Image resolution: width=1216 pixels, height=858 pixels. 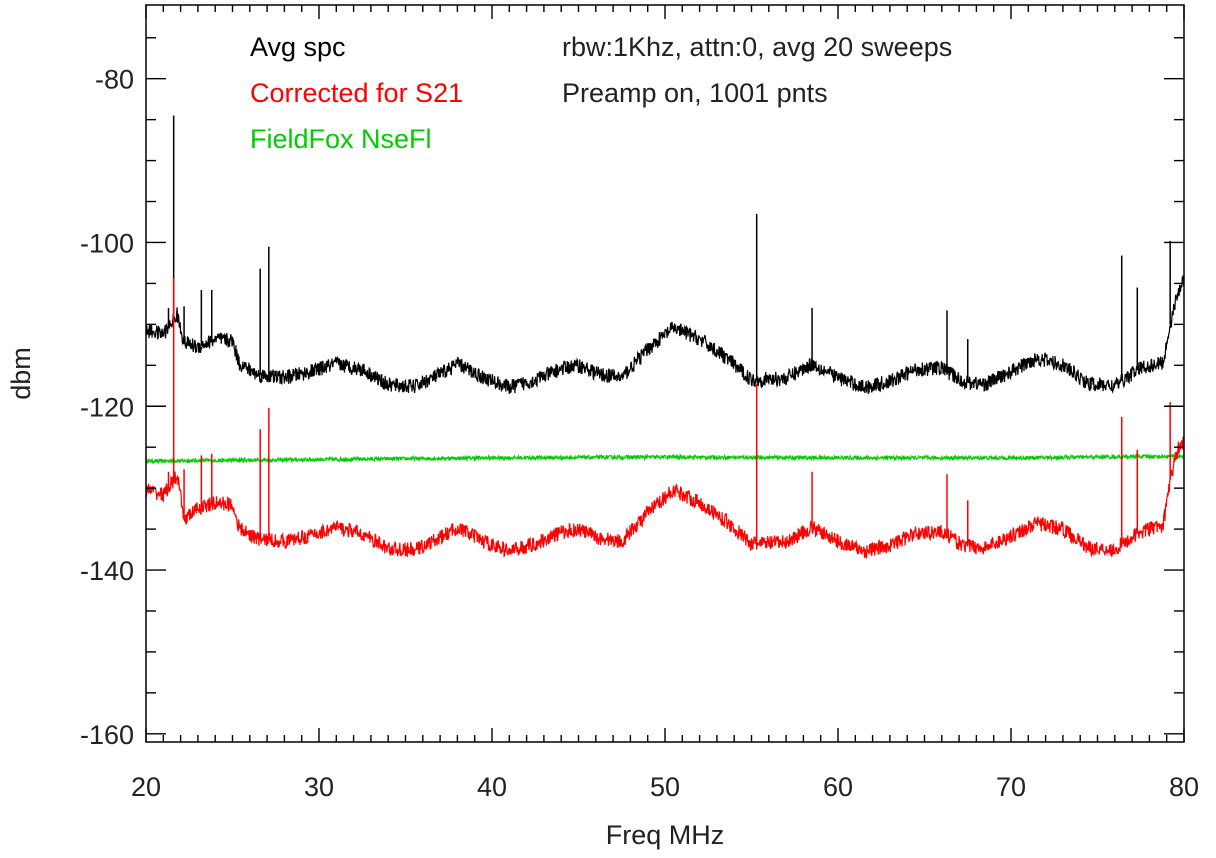 I want to click on x-tick-label: 60, so click(x=838, y=787).